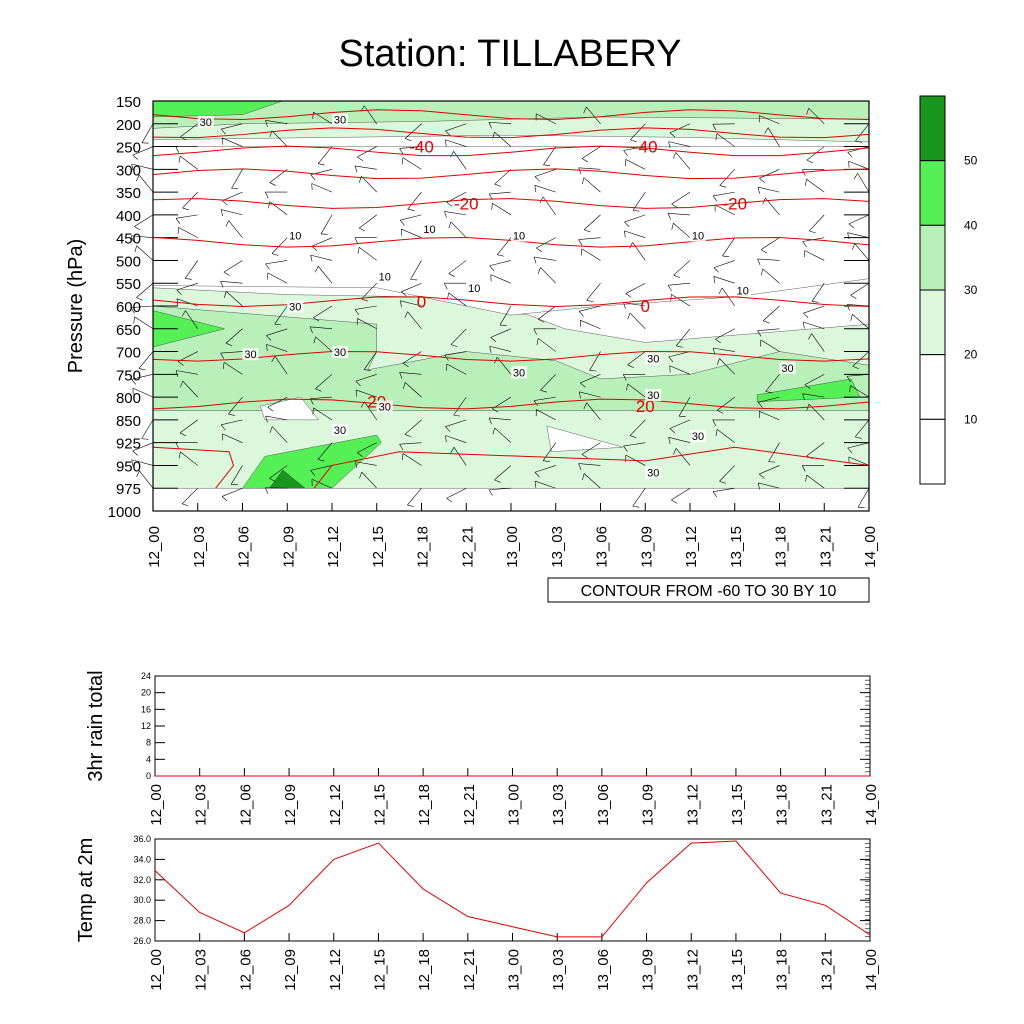 This screenshot has height=1024, width=1024. I want to click on rh-core-near-surface, so click(312, 461).